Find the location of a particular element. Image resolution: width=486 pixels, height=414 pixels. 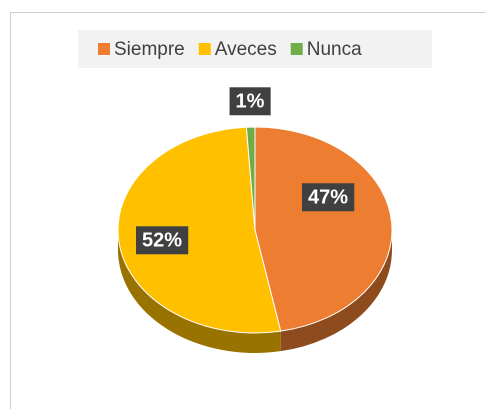

legend: Siempre Aveces Nunca is located at coordinates (230, 49).